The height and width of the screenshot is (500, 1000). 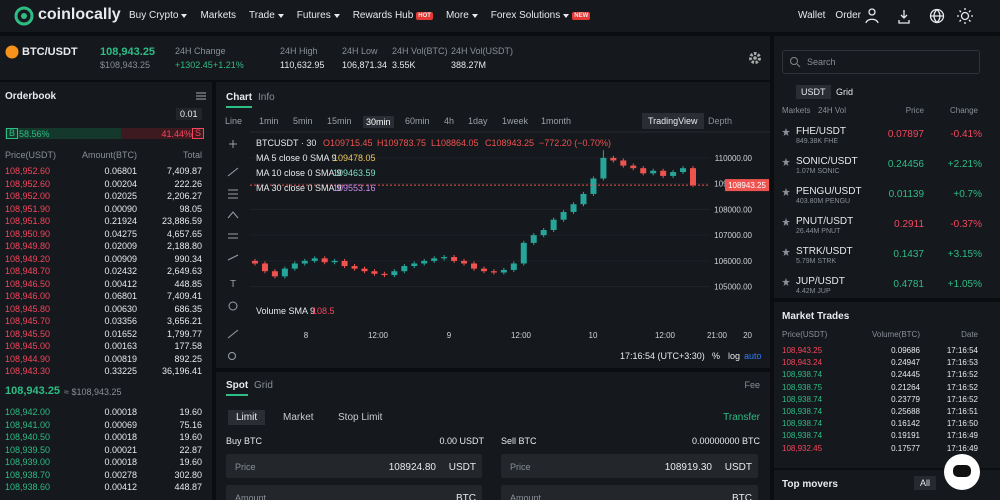 What do you see at coordinates (821, 131) in the screenshot?
I see `market-pair: FHE/USDT` at bounding box center [821, 131].